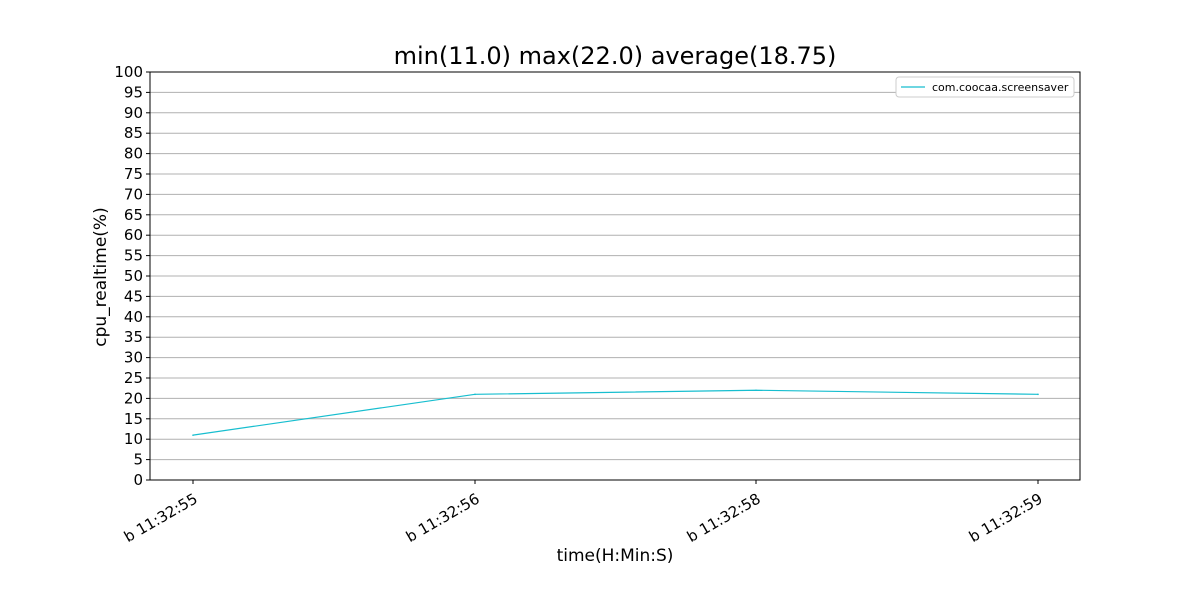 The image size is (1200, 600). I want to click on y-tick-label: 30, so click(133, 358).